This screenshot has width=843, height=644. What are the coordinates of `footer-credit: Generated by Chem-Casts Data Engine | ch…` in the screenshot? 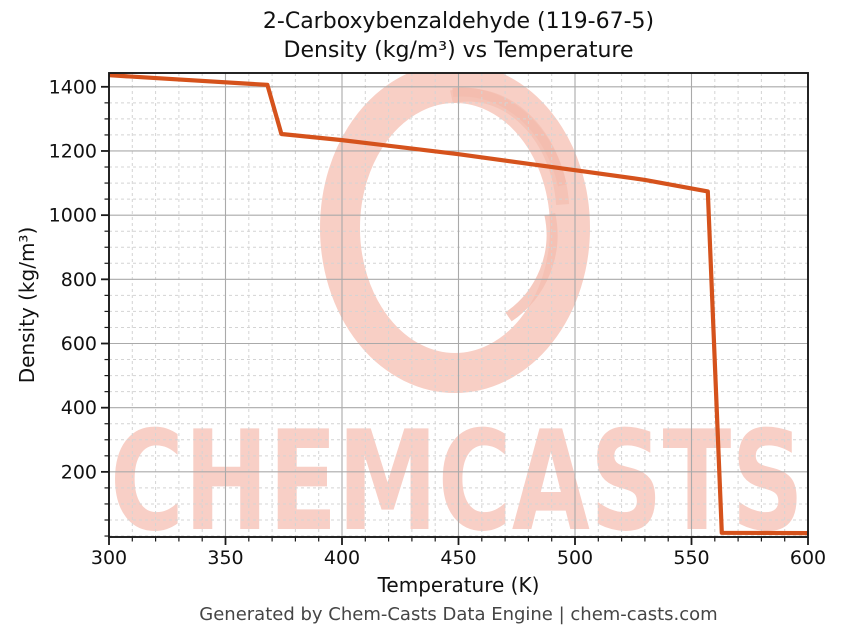 It's located at (458, 614).